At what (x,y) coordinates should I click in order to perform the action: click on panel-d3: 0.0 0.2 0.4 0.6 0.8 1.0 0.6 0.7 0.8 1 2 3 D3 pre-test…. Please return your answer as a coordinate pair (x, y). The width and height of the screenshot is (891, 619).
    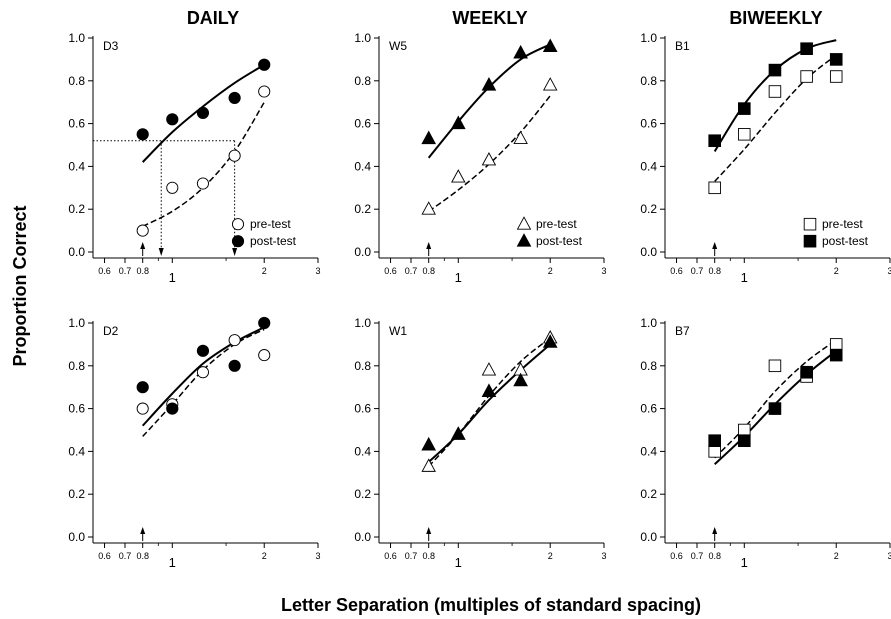
    Looking at the image, I should click on (194, 158).